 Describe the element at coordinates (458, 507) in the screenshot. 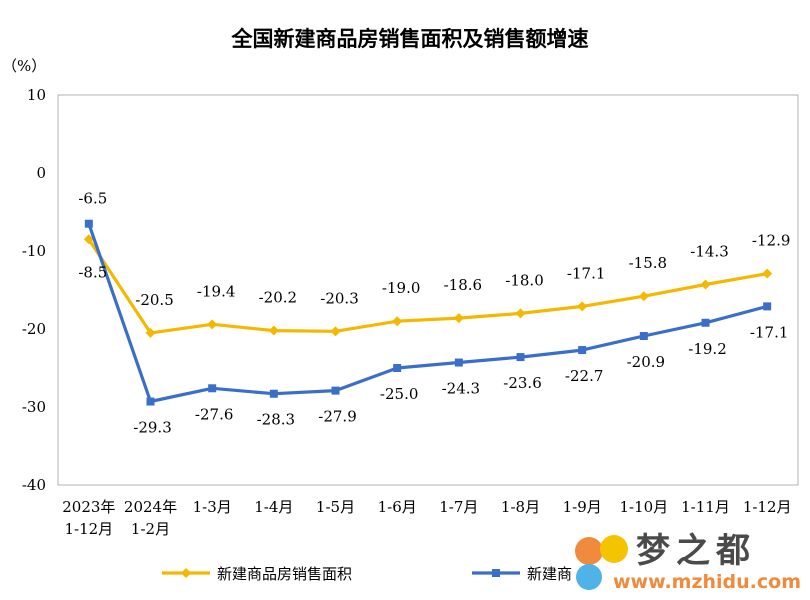

I see `x-tick-label: 1-7月` at that location.